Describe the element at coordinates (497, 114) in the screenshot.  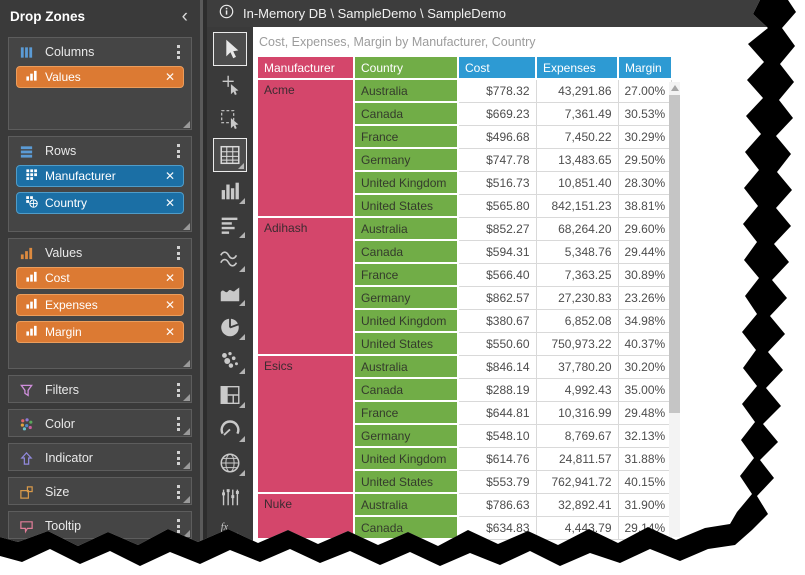
I see `cost-cell: $669.23` at that location.